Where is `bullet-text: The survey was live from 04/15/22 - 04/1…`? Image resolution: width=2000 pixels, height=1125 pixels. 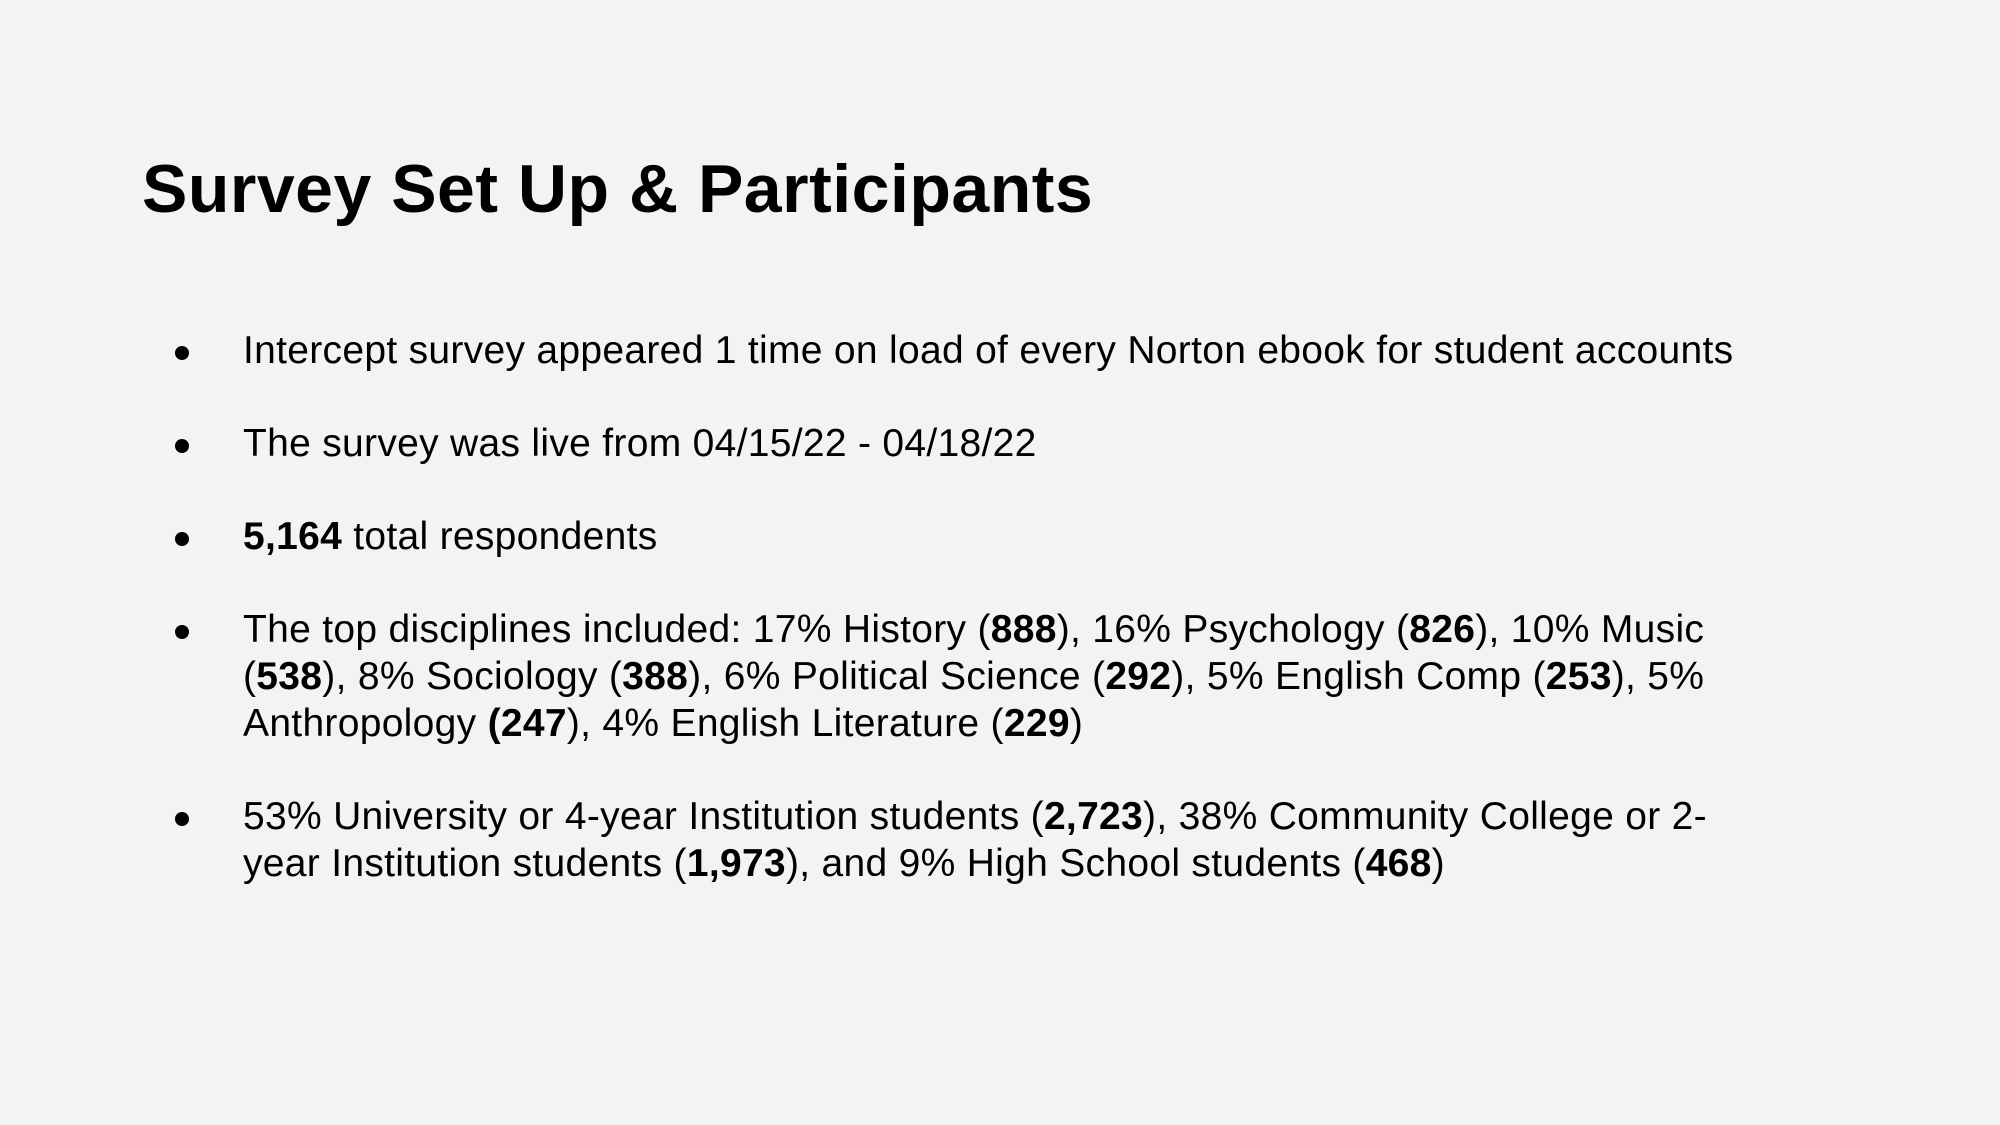 bullet-text: The survey was live from 04/15/22 - 04/1… is located at coordinates (640, 443).